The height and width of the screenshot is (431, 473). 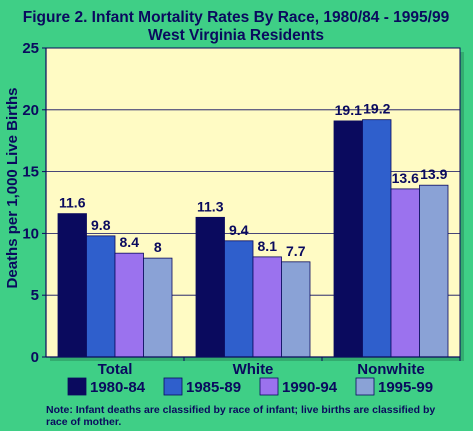 What do you see at coordinates (310, 387) in the screenshot?
I see `legend-label: 1990-94` at bounding box center [310, 387].